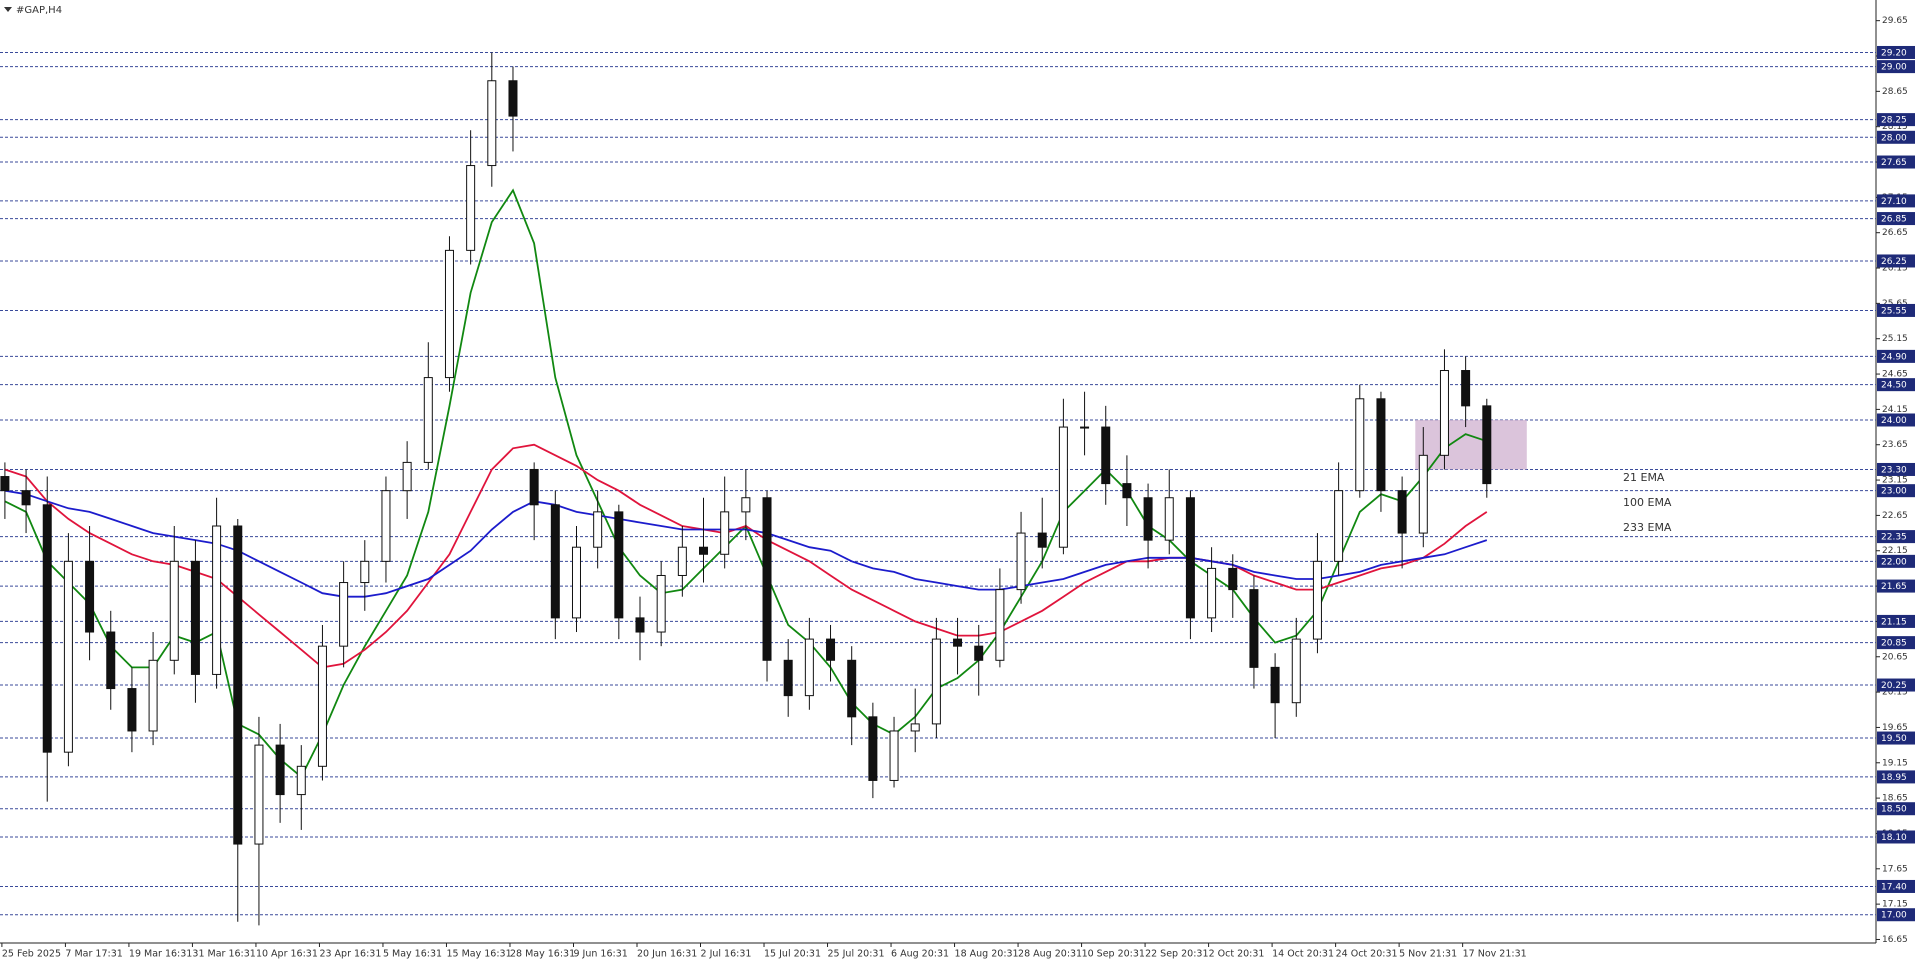 This screenshot has height=963, width=1916. What do you see at coordinates (1895, 21) in the screenshot?
I see `y-tick-label: 29.65` at bounding box center [1895, 21].